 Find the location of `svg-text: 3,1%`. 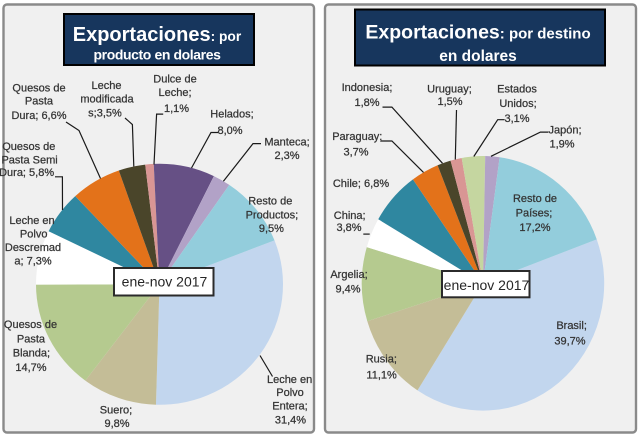

svg-text: 3,1% is located at coordinates (516, 119).